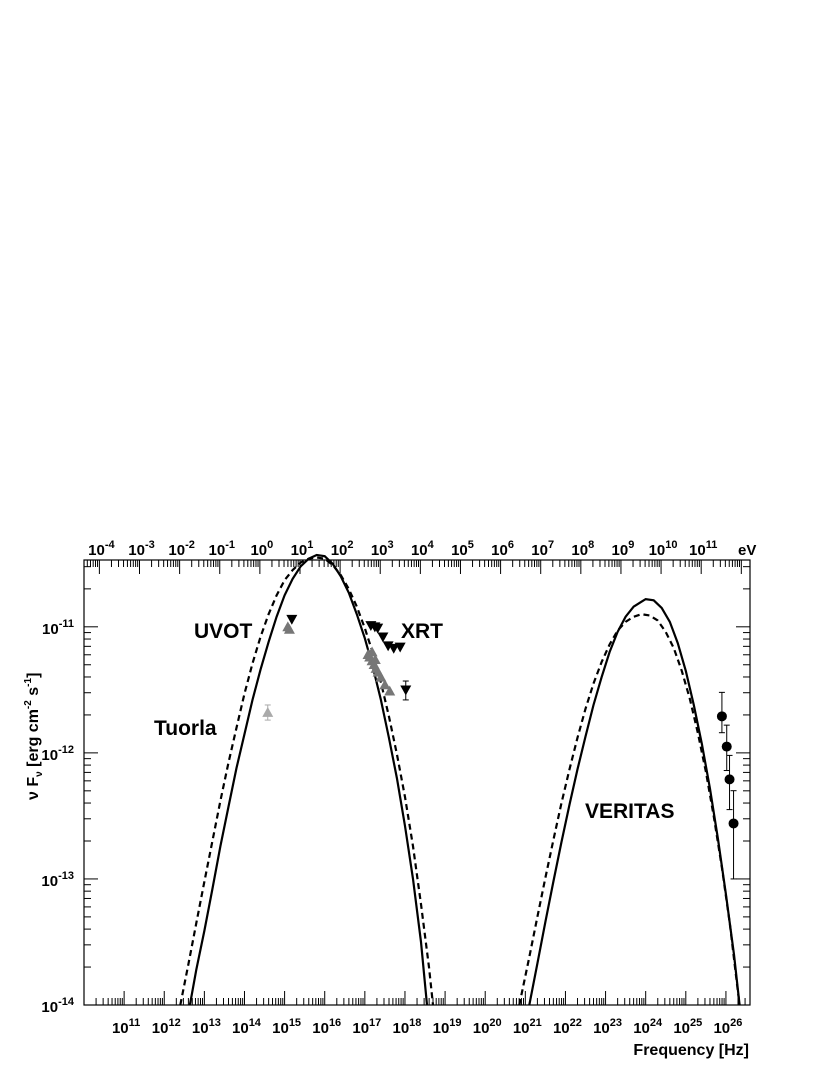 The image size is (830, 1075). I want to click on x-tick-label: 1015, so click(286, 1027).